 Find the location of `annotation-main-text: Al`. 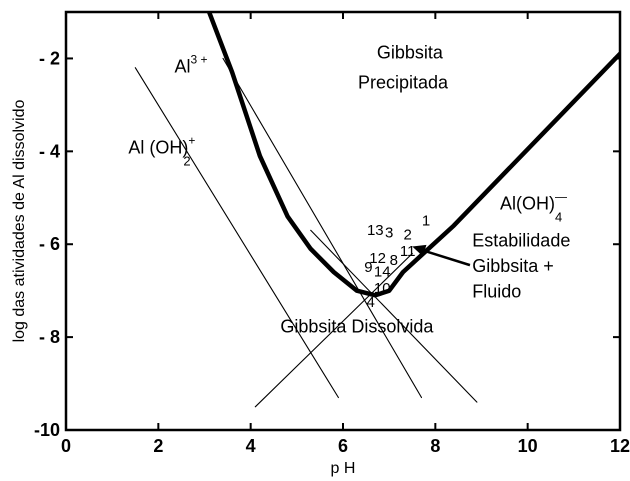

annotation-main-text: Al is located at coordinates (182, 66).